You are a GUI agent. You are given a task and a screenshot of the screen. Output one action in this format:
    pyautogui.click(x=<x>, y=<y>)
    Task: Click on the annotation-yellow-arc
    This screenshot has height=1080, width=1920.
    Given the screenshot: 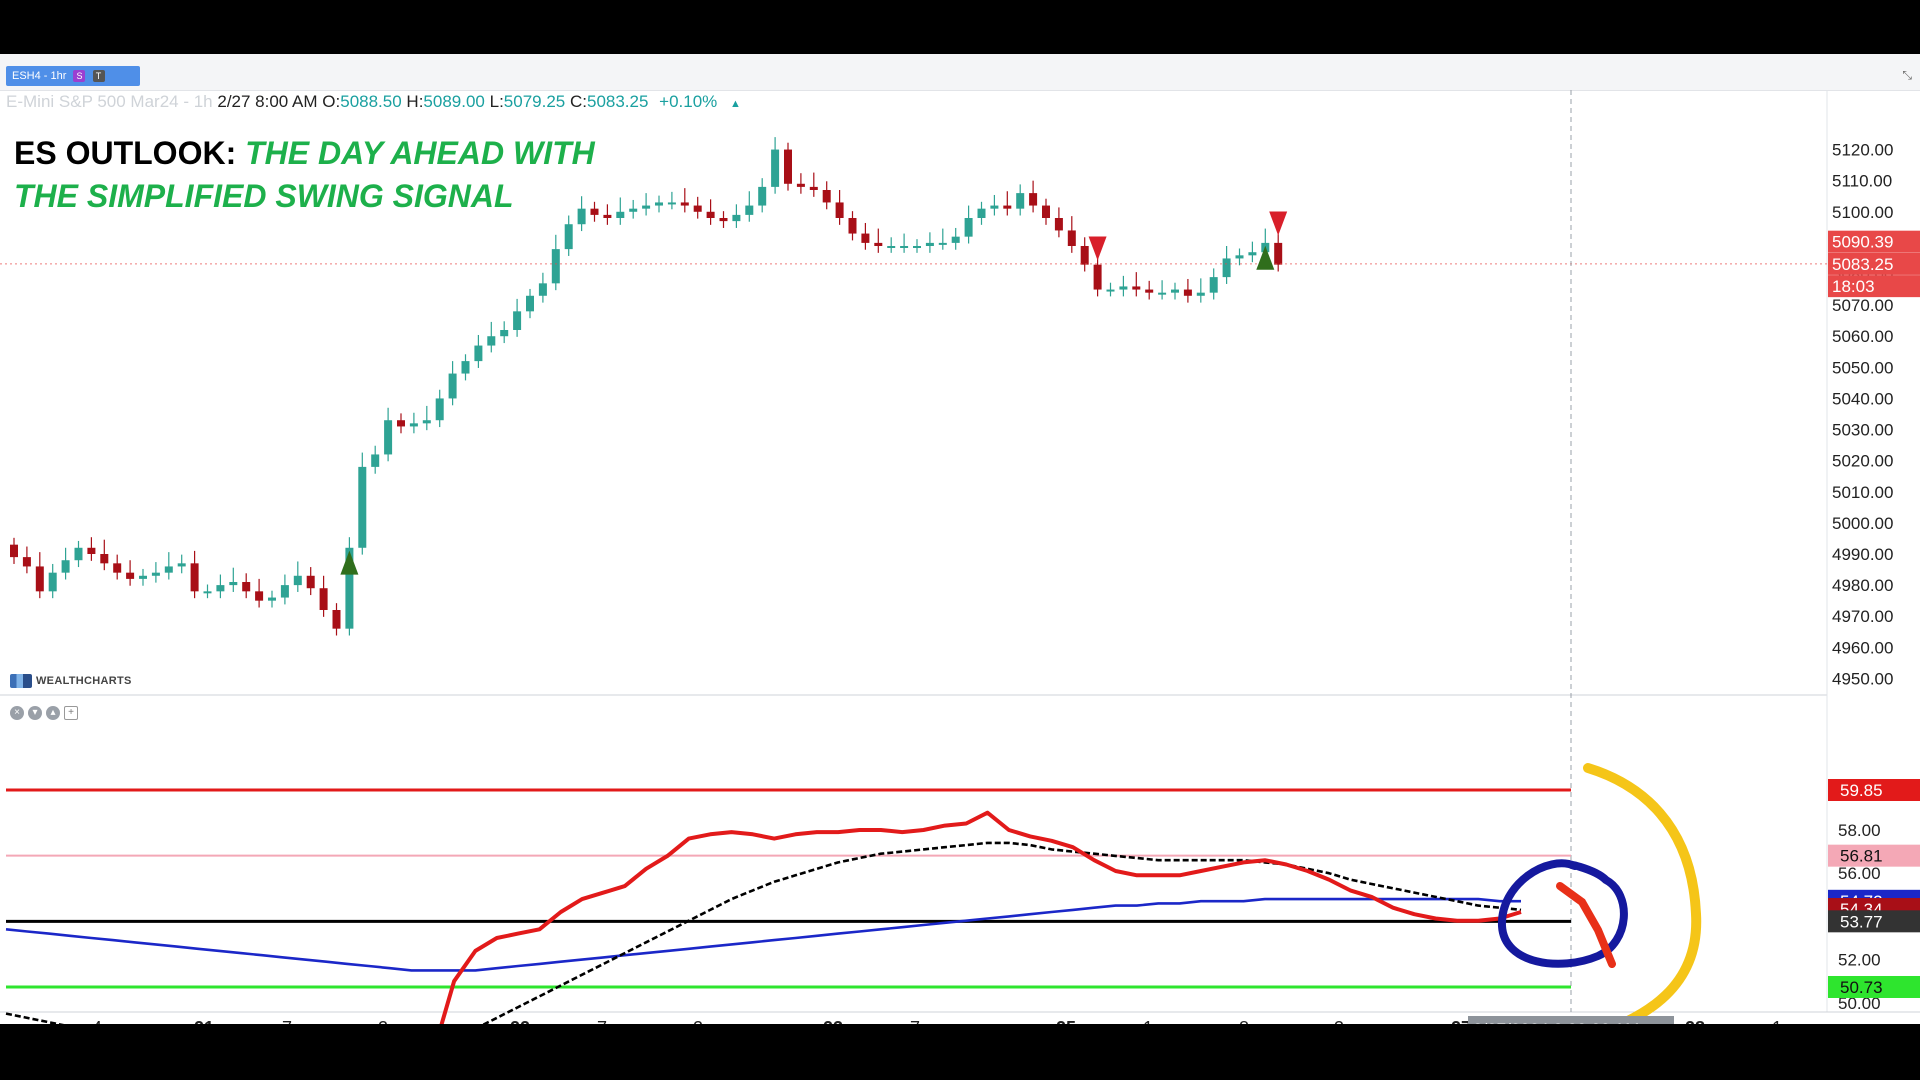 What is the action you would take?
    pyautogui.click(x=1642, y=893)
    